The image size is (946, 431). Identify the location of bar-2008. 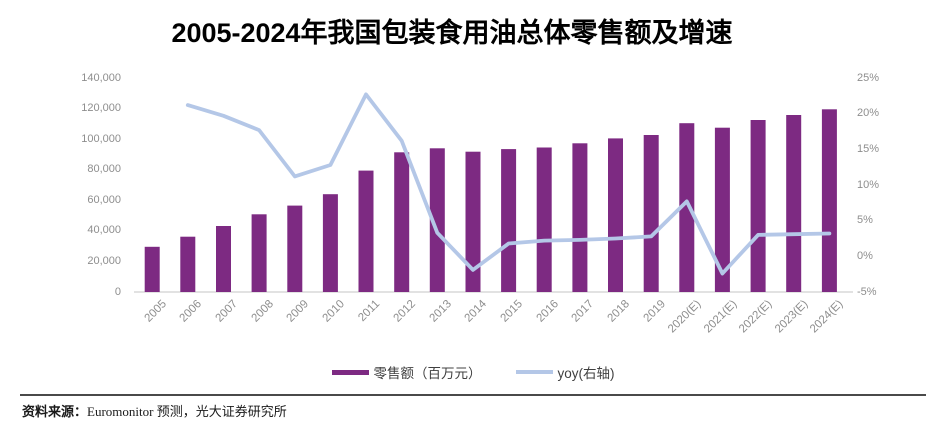
(259, 253).